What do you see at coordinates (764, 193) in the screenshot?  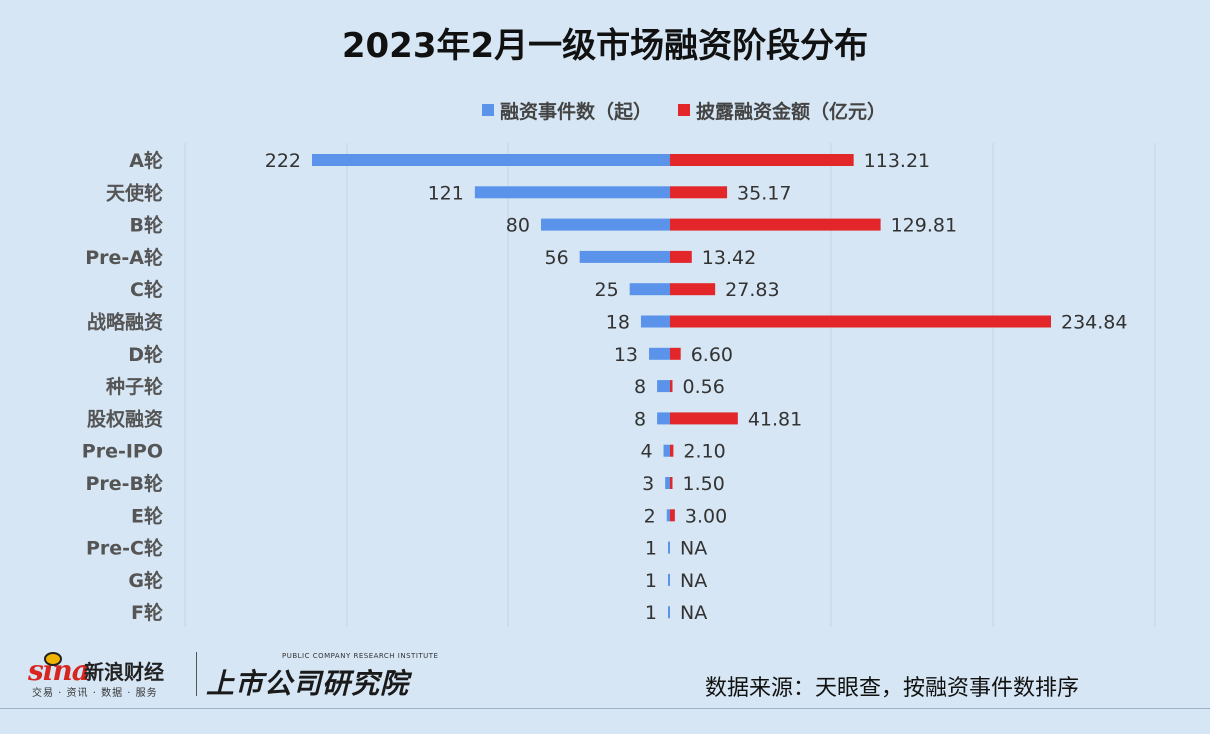 I see `amount-value-label-1: 35.17` at bounding box center [764, 193].